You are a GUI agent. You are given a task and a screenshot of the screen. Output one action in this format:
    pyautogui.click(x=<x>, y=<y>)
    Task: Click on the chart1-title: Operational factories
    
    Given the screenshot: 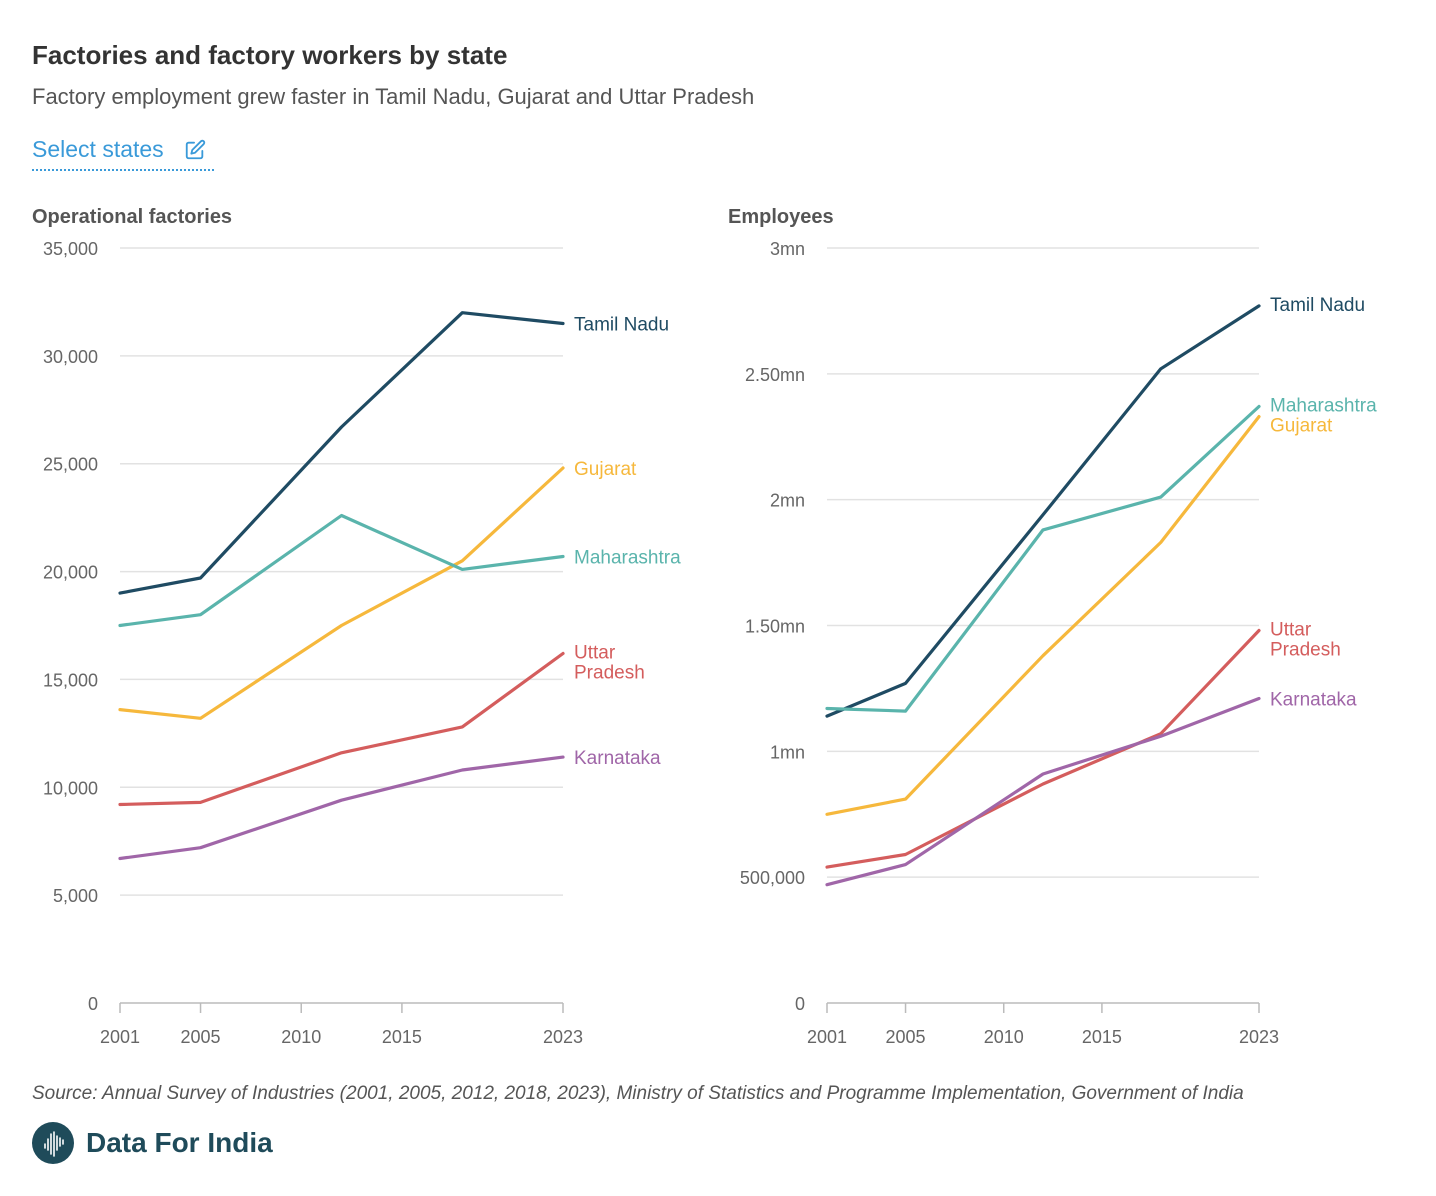 What is the action you would take?
    pyautogui.click(x=132, y=217)
    